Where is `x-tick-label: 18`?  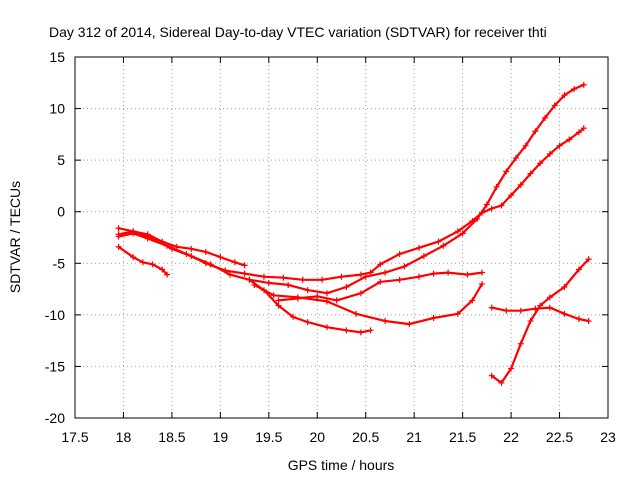 x-tick-label: 18 is located at coordinates (124, 437).